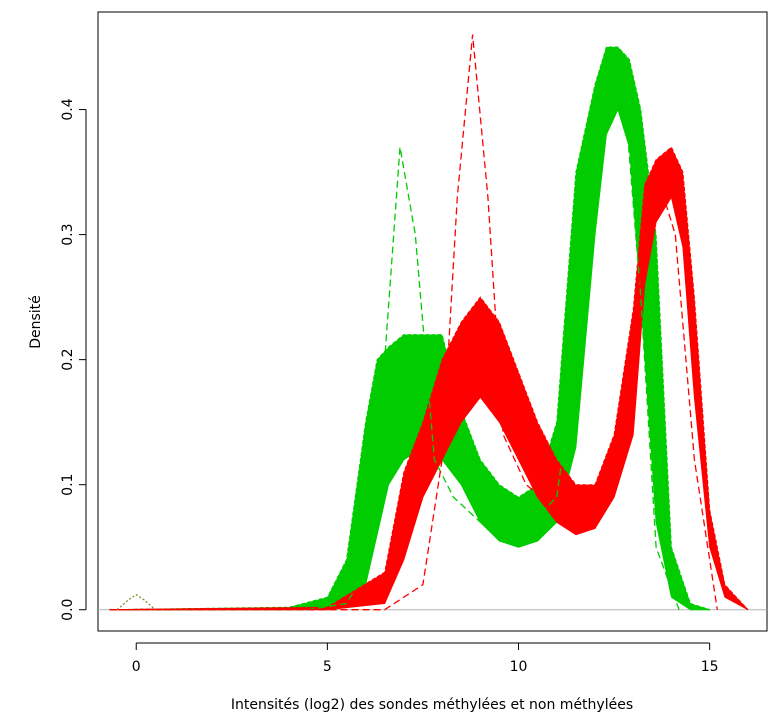 The image size is (779, 722). I want to click on y-tick-label: 0.2, so click(68, 359).